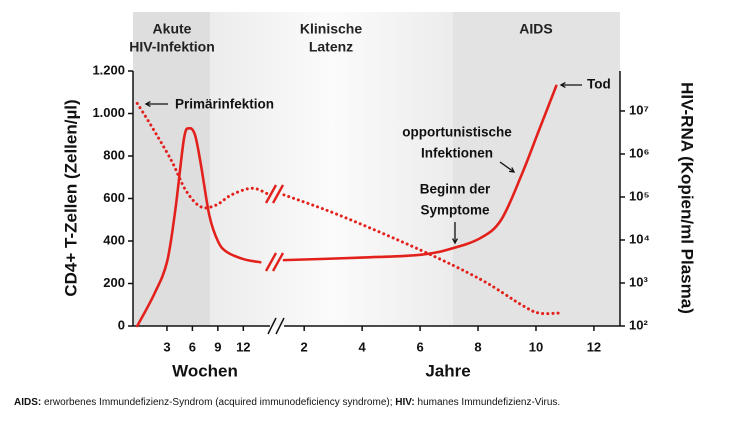  What do you see at coordinates (70, 197) in the screenshot?
I see `y-axis-label: CD4+ T-Zellen (Zellen/µl)` at bounding box center [70, 197].